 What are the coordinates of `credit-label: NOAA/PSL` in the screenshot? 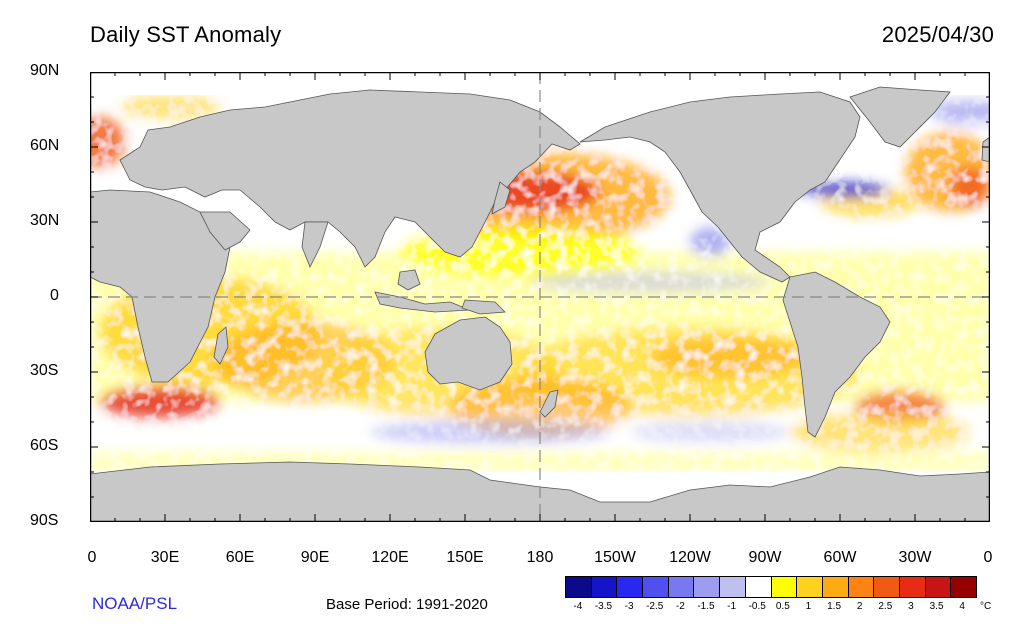 It's located at (135, 603).